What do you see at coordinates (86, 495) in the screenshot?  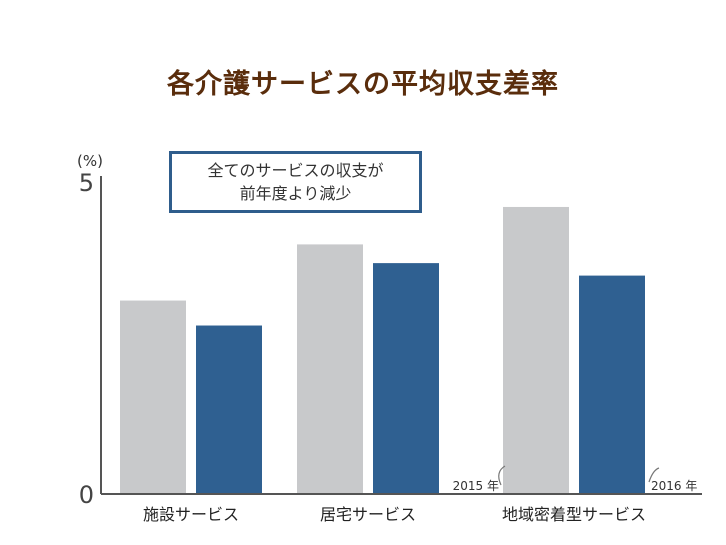 I see `y-tick-label: 0` at bounding box center [86, 495].